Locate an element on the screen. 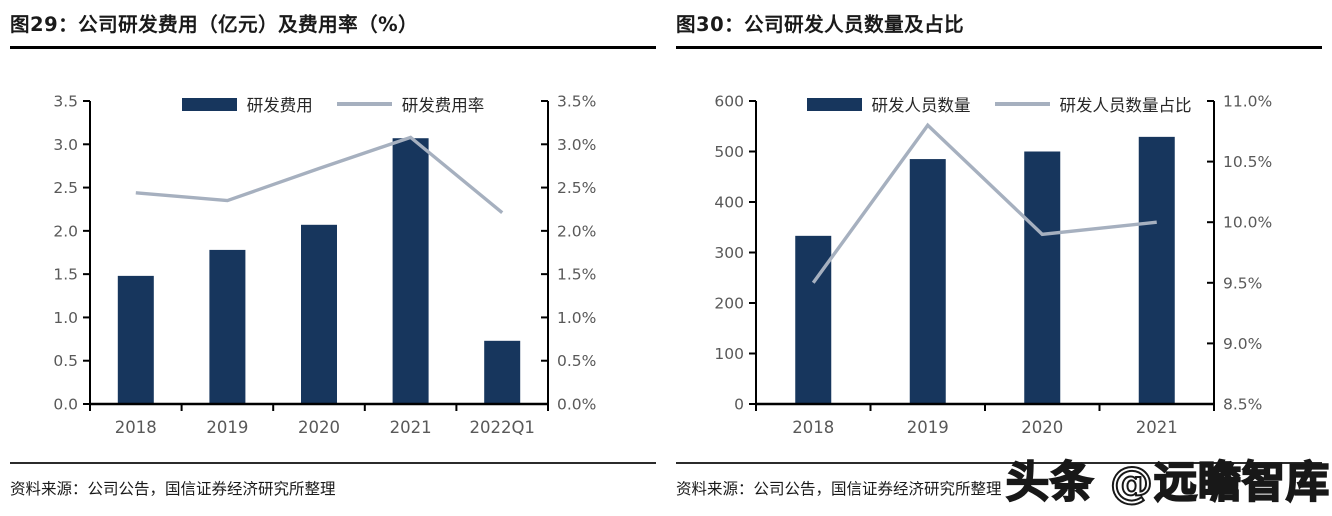 The width and height of the screenshot is (1332, 516). svg-text: 200 is located at coordinates (729, 304).